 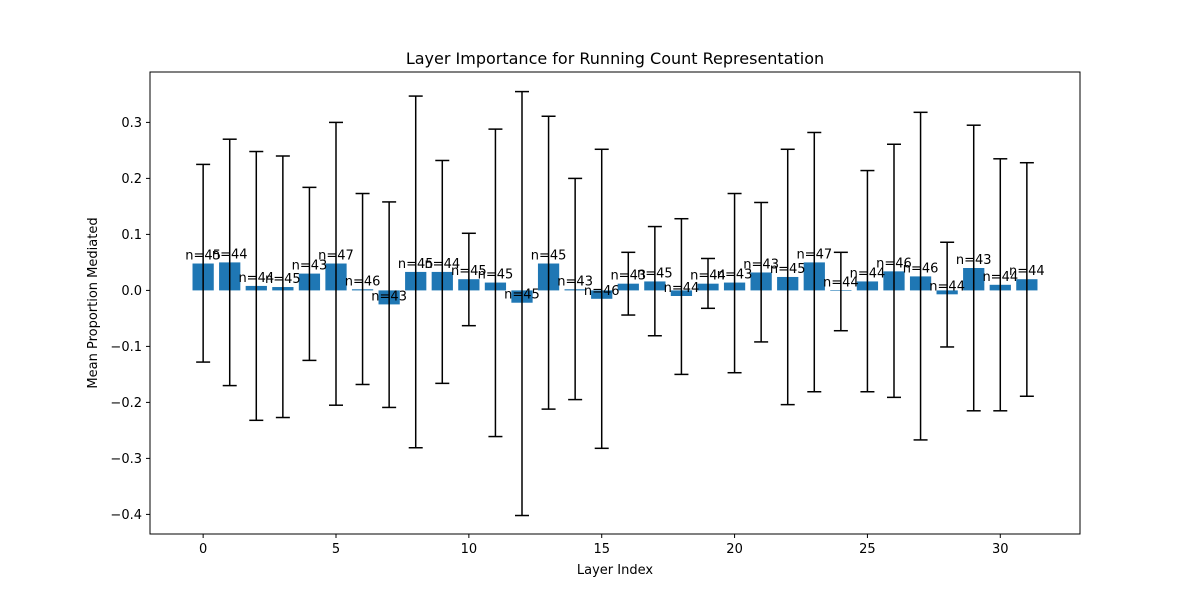 What do you see at coordinates (126, 515) in the screenshot?
I see `y-tick-label: −0.4` at bounding box center [126, 515].